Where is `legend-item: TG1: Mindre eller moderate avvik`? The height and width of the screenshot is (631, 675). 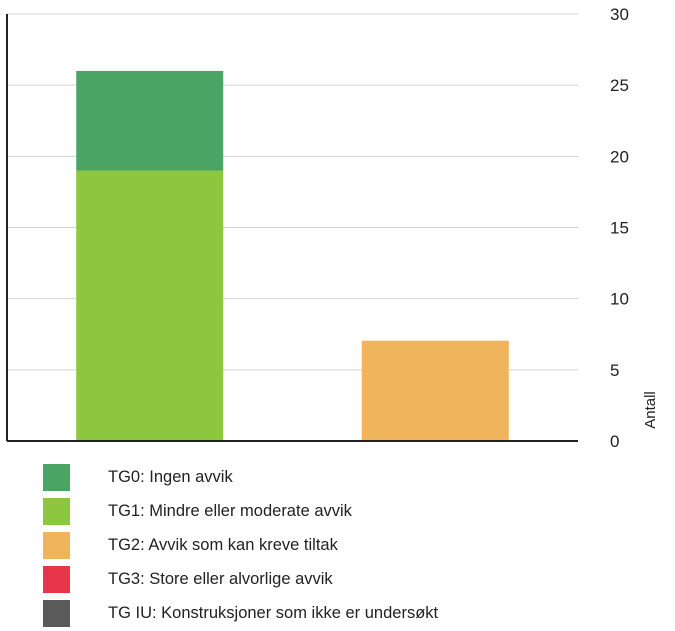
legend-item: TG1: Mindre eller moderate avvik is located at coordinates (240, 511).